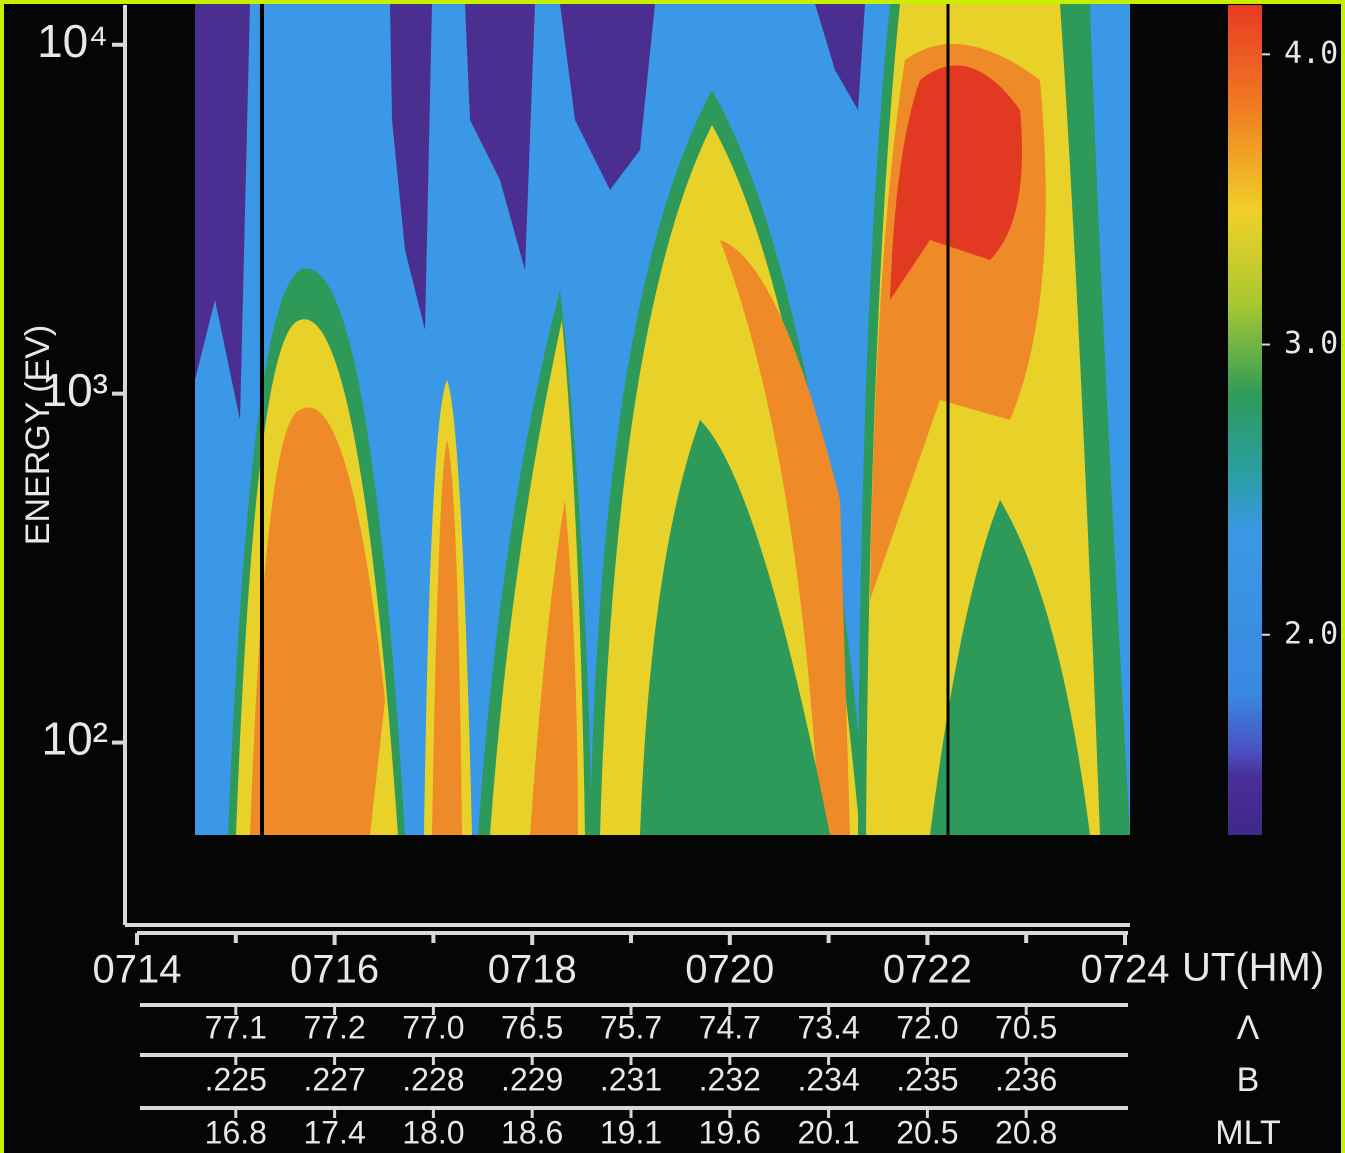 The height and width of the screenshot is (1153, 1345). Describe the element at coordinates (532, 970) in the screenshot. I see `x-tick-label: 0718` at that location.